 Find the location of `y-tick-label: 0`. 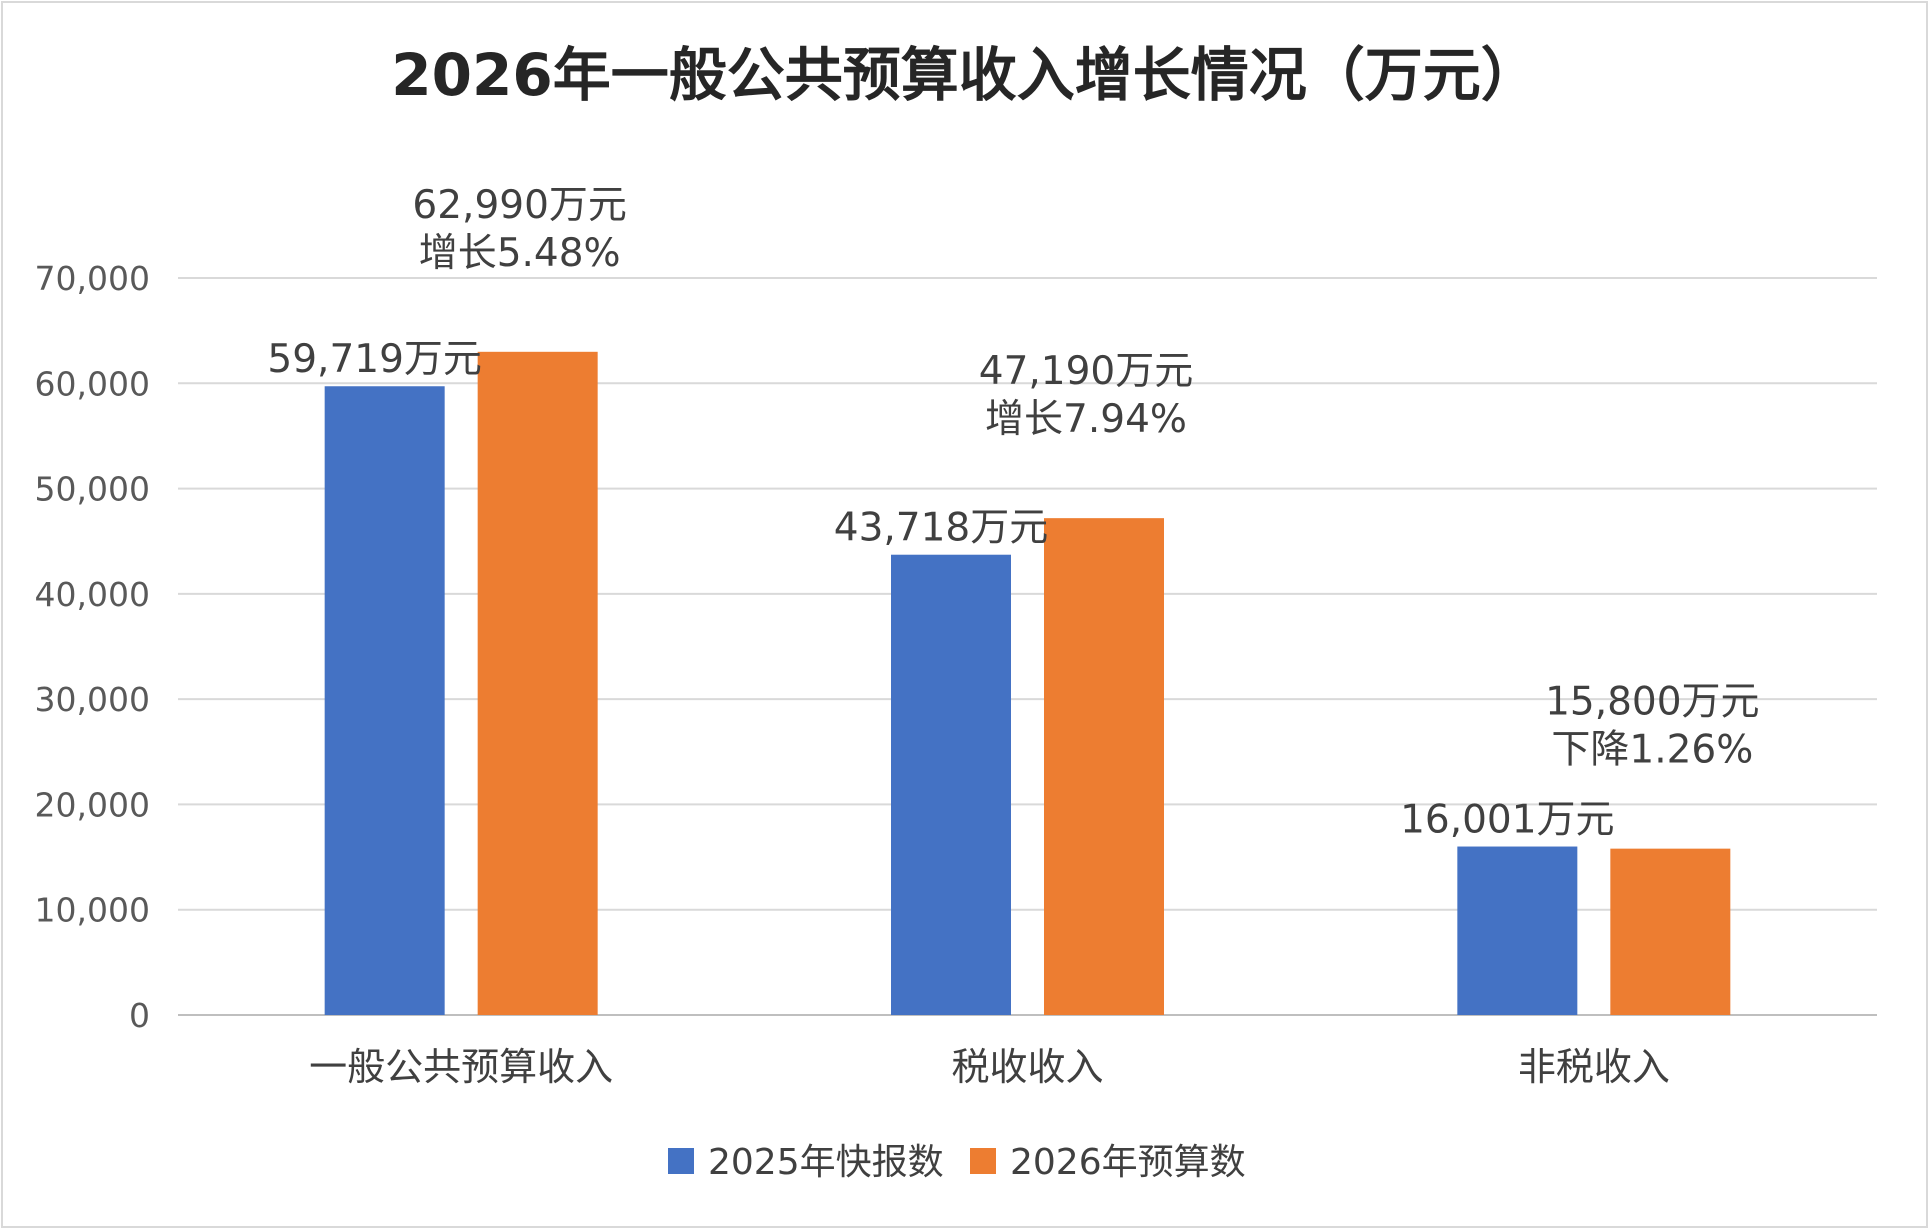

y-tick-label: 0 is located at coordinates (139, 1015).